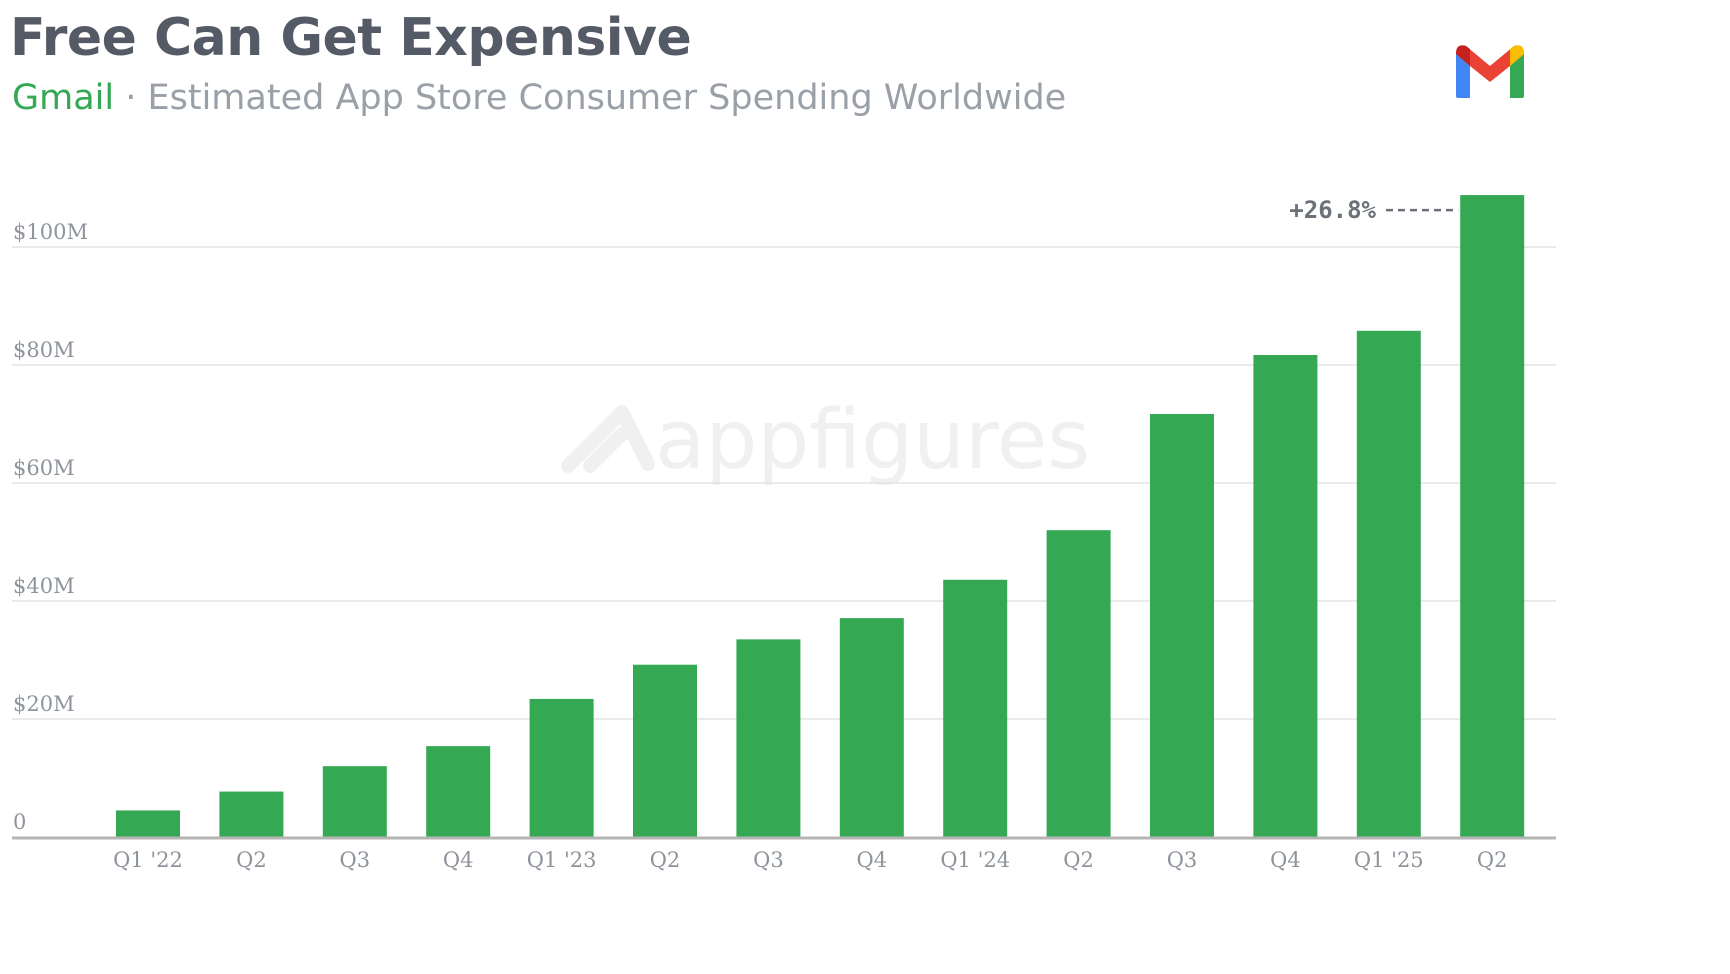 The height and width of the screenshot is (974, 1730). I want to click on y-tick-label: $80M, so click(44, 350).